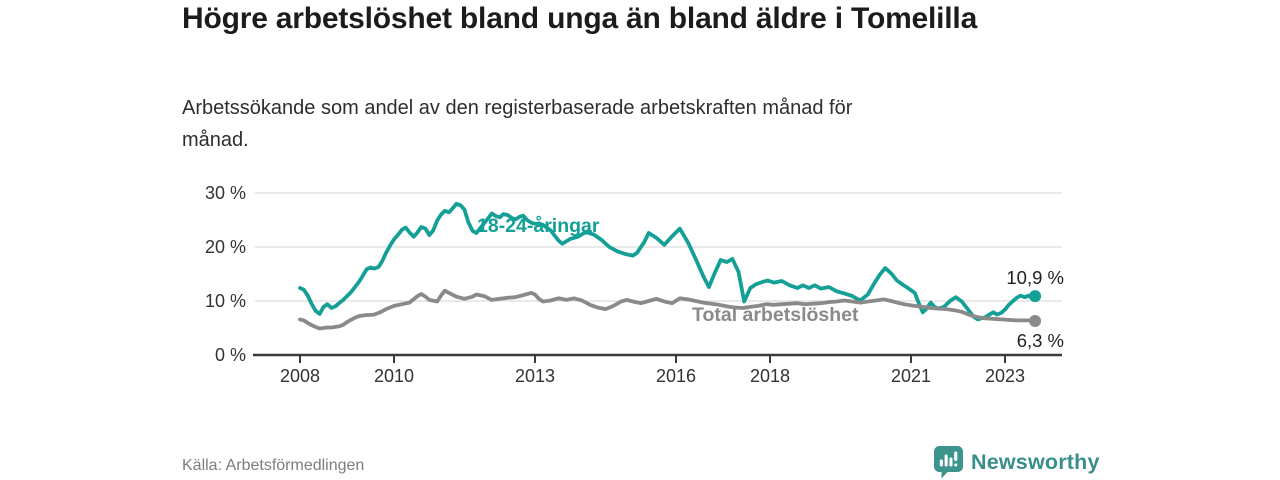  What do you see at coordinates (911, 376) in the screenshot?
I see `x-axis-label-2021: 2021` at bounding box center [911, 376].